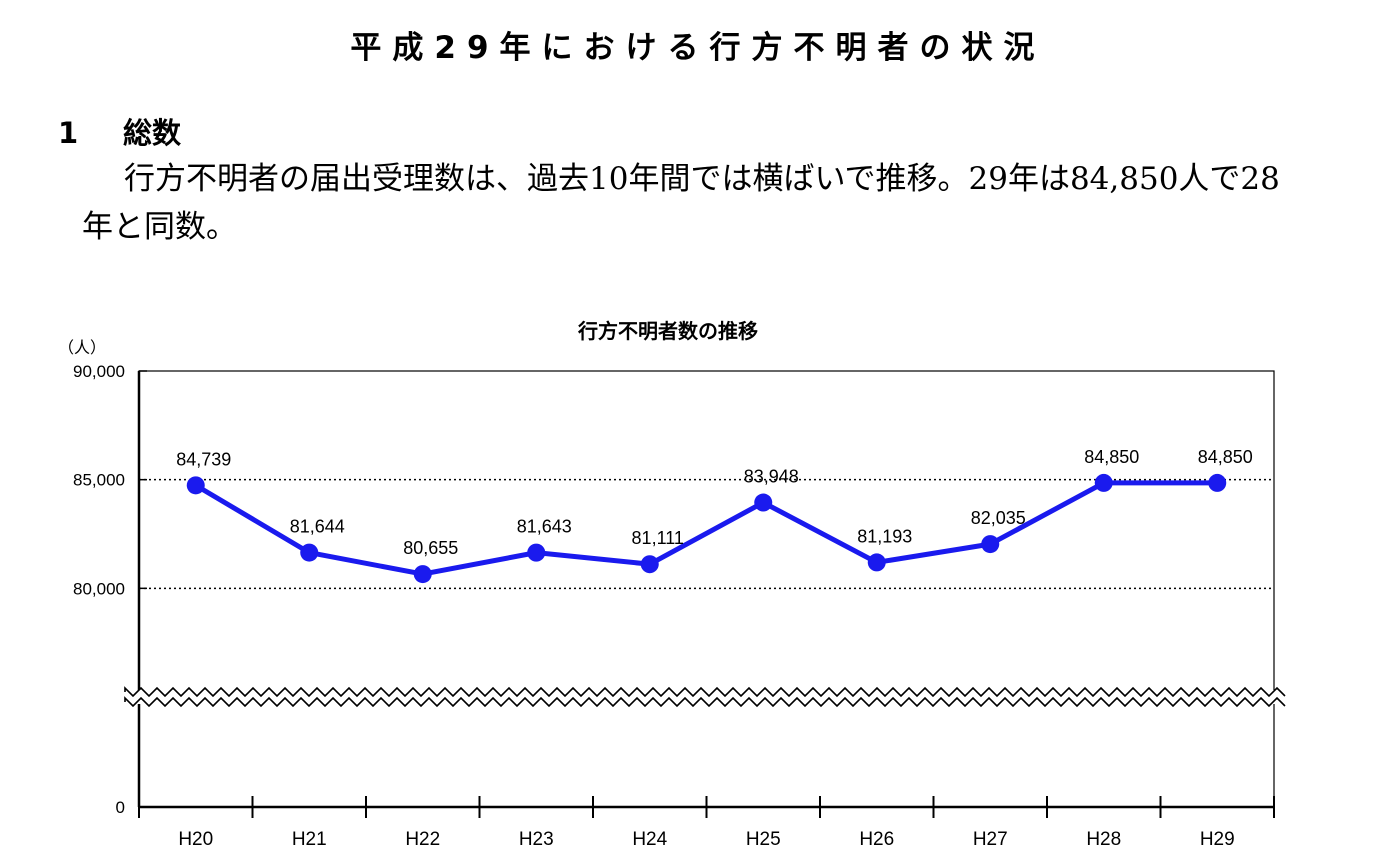  I want to click on y-axis-unit-label: （人）, so click(82, 348).